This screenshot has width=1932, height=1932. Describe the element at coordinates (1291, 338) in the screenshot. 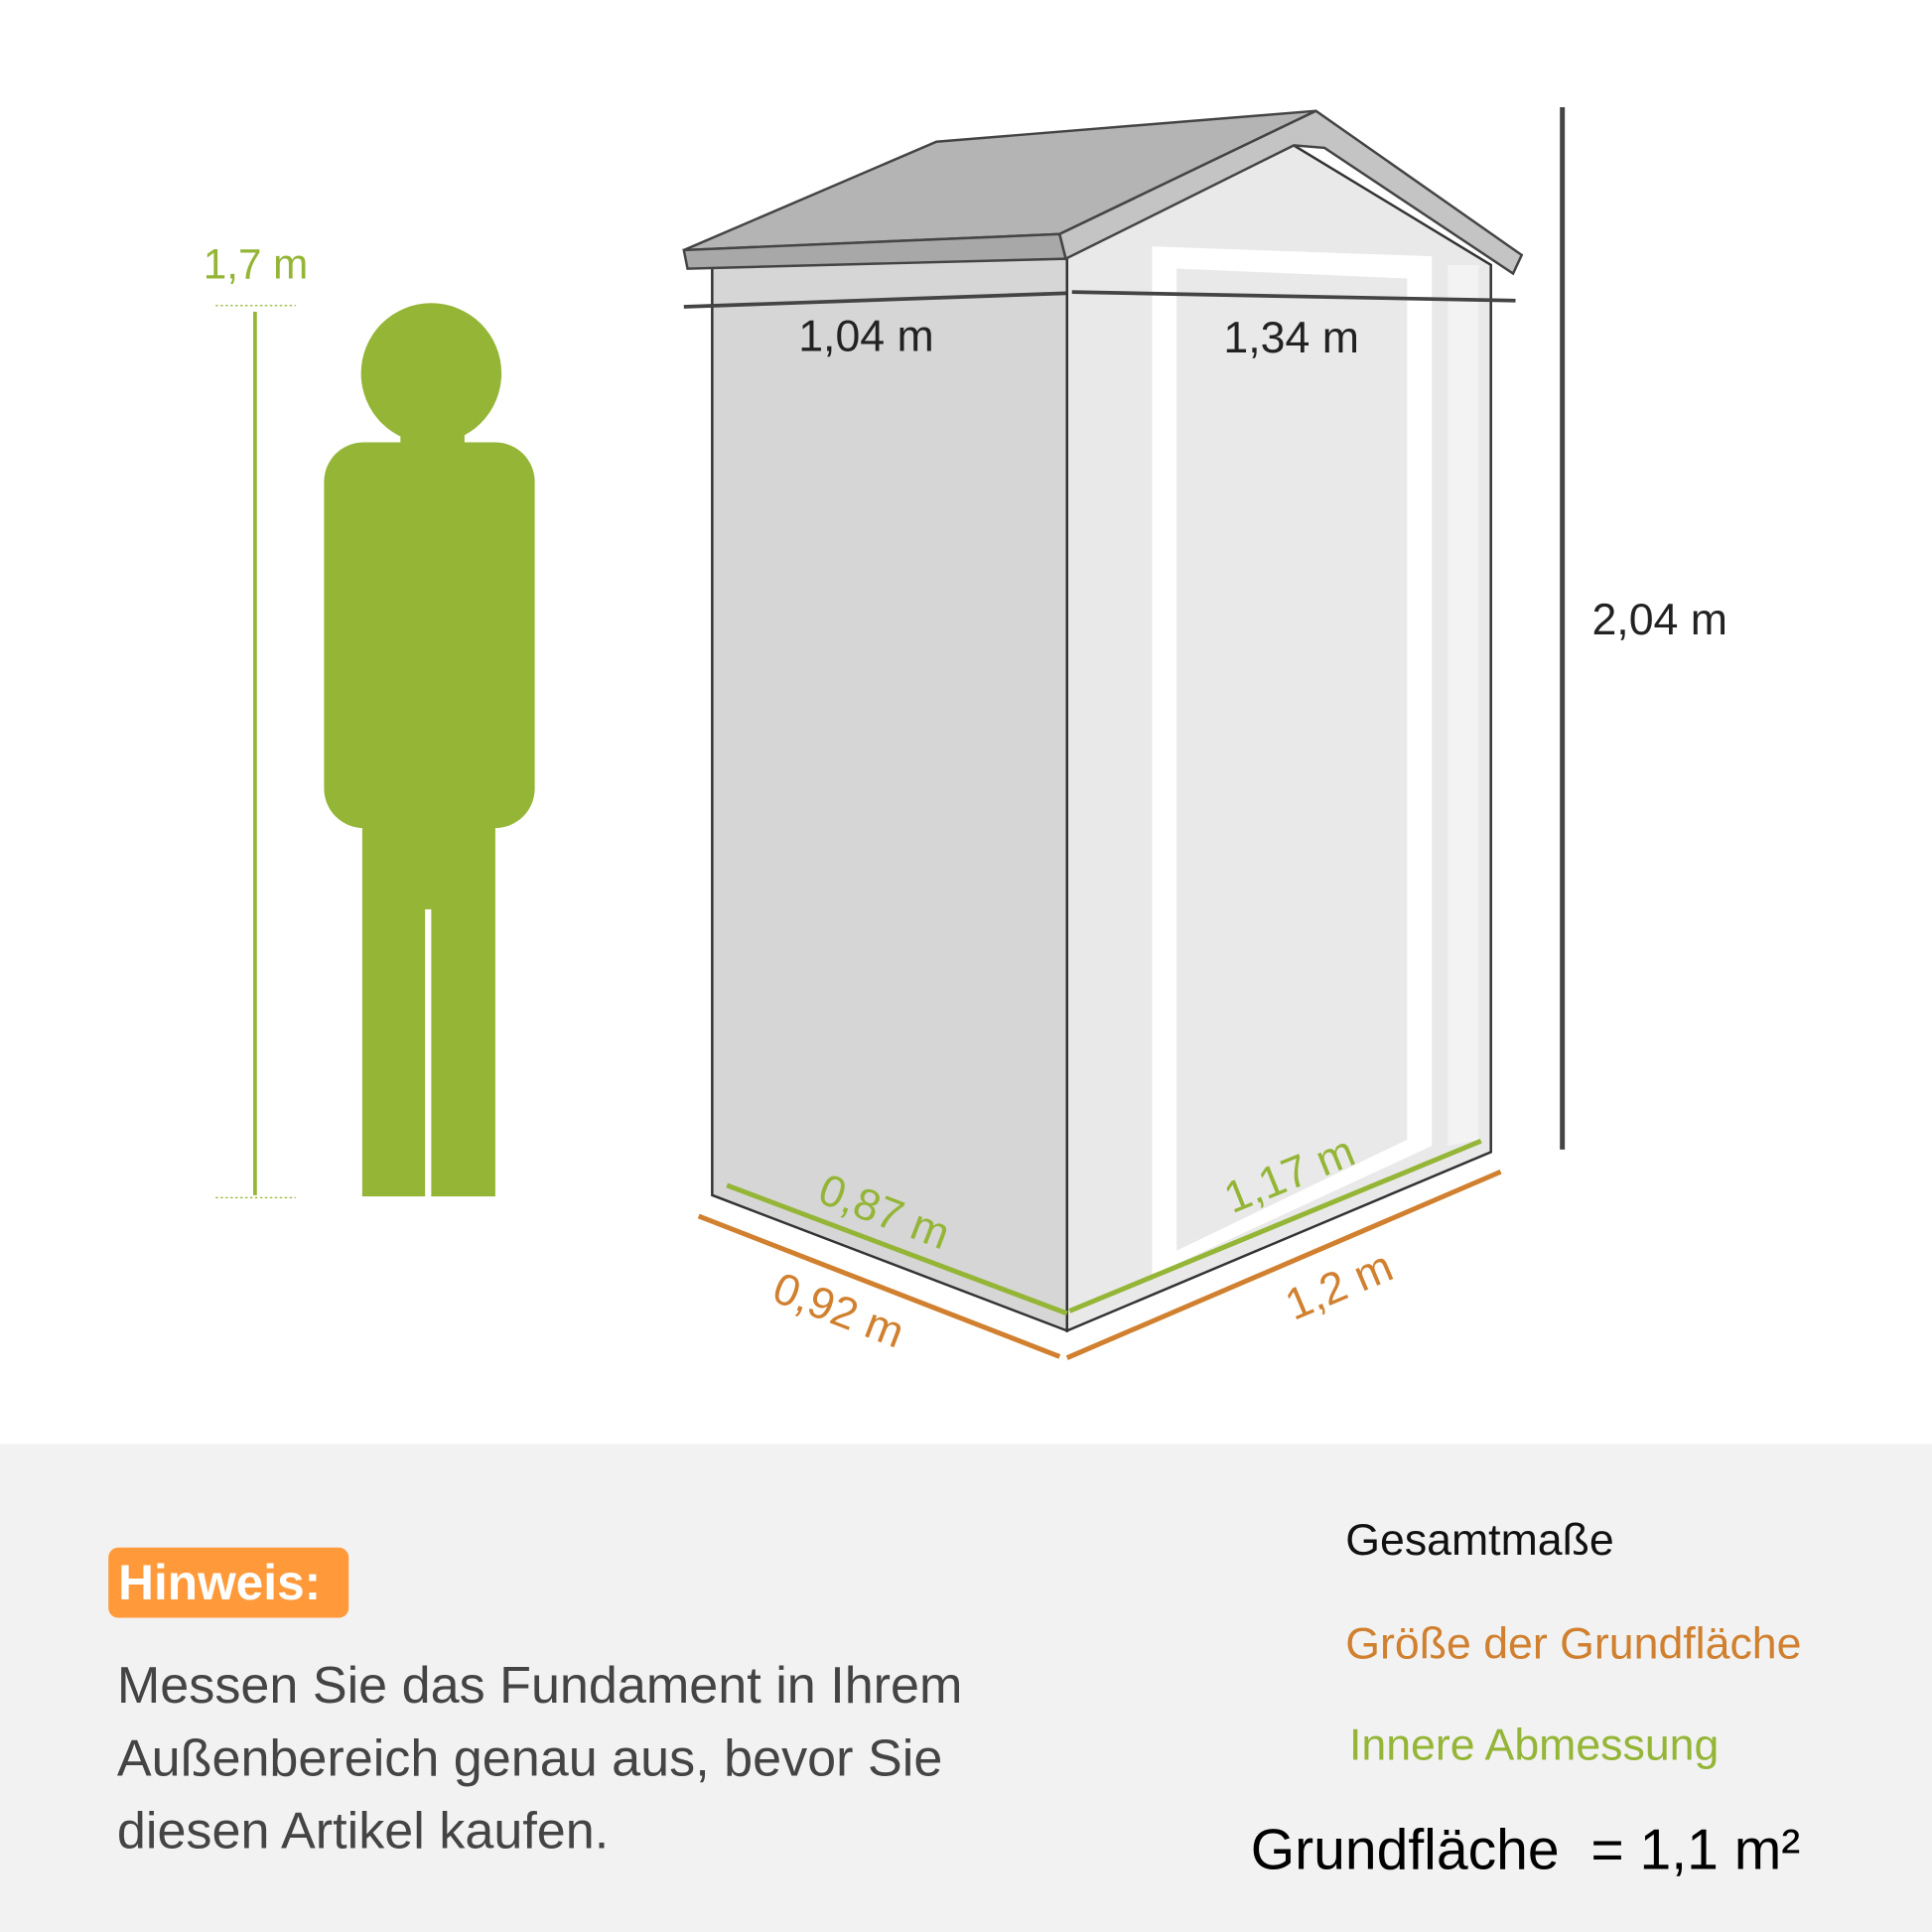

I see `top-width-label: 1,34 m` at that location.